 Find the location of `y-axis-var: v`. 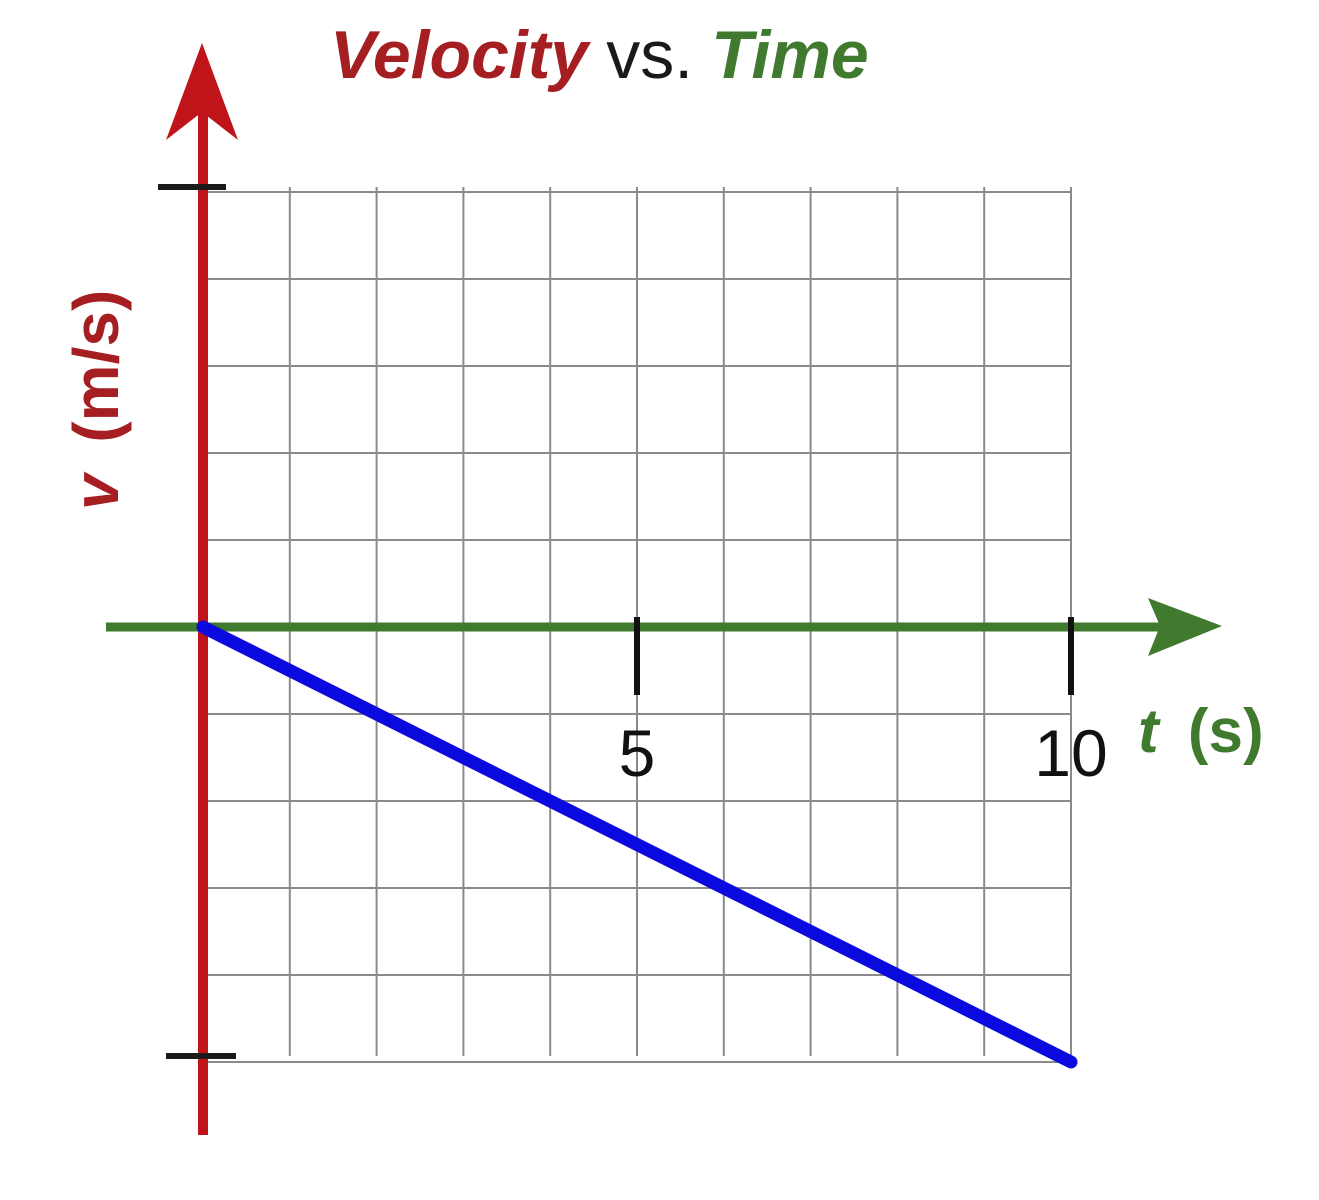

y-axis-var: v is located at coordinates (96, 490).